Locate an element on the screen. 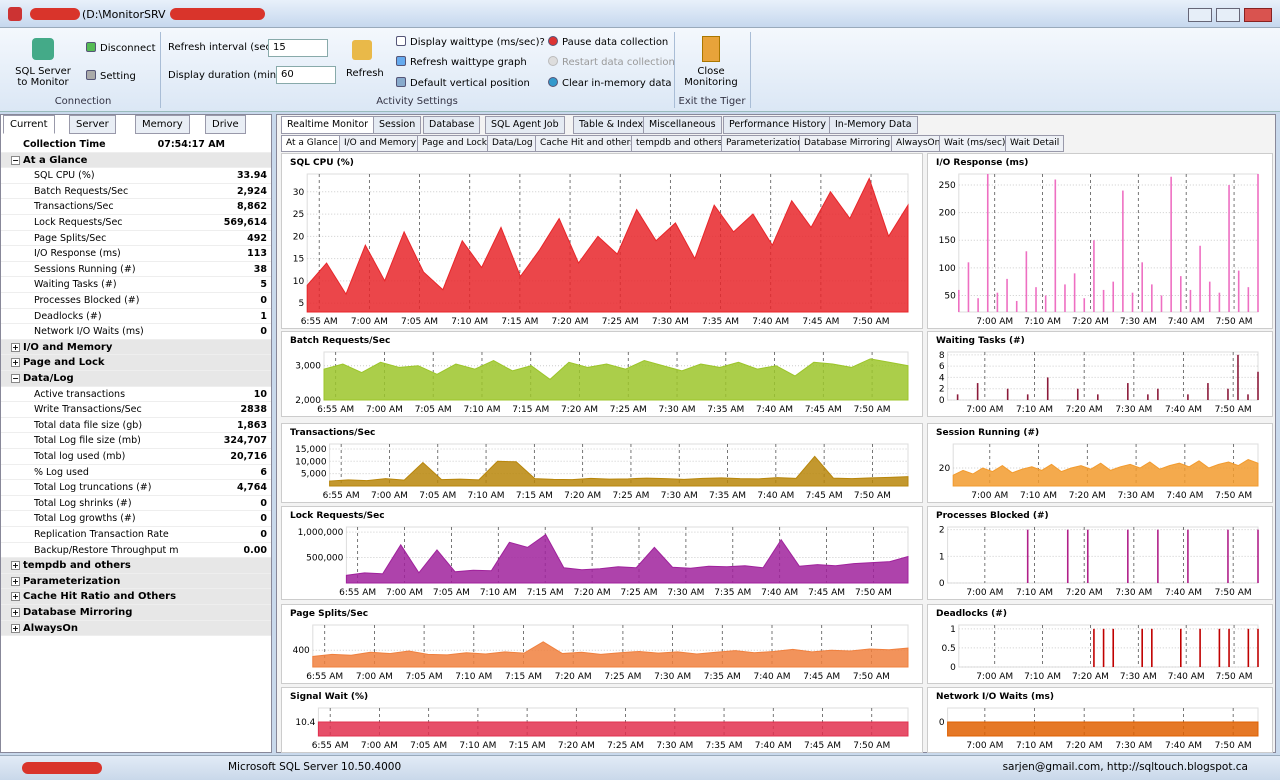  refresh-interval-input: 15 is located at coordinates (298, 48).